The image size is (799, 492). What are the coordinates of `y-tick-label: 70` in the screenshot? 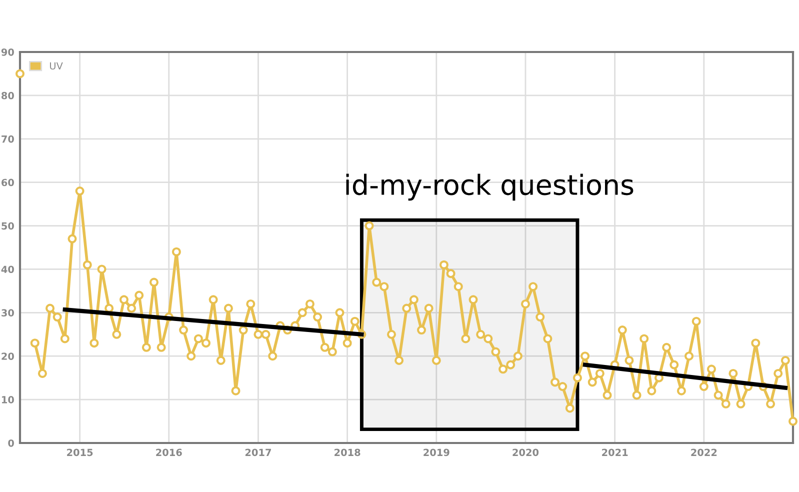 It's located at (8, 139).